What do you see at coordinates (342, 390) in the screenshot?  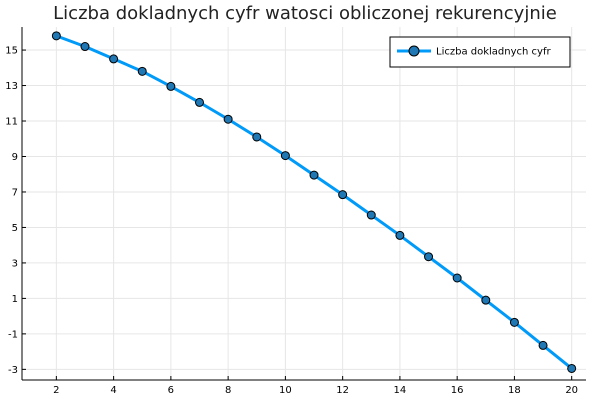 I see `x-tick-label: 12` at bounding box center [342, 390].